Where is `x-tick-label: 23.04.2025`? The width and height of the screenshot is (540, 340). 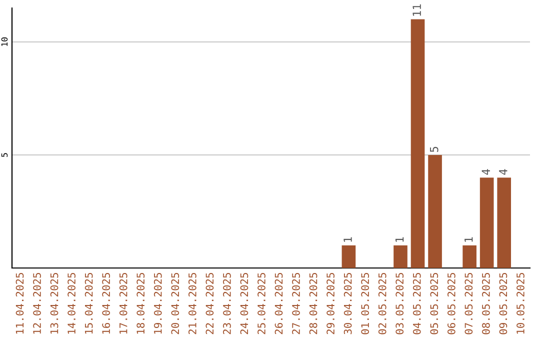
x-tick-label: 23.04.2025 is located at coordinates (227, 303).